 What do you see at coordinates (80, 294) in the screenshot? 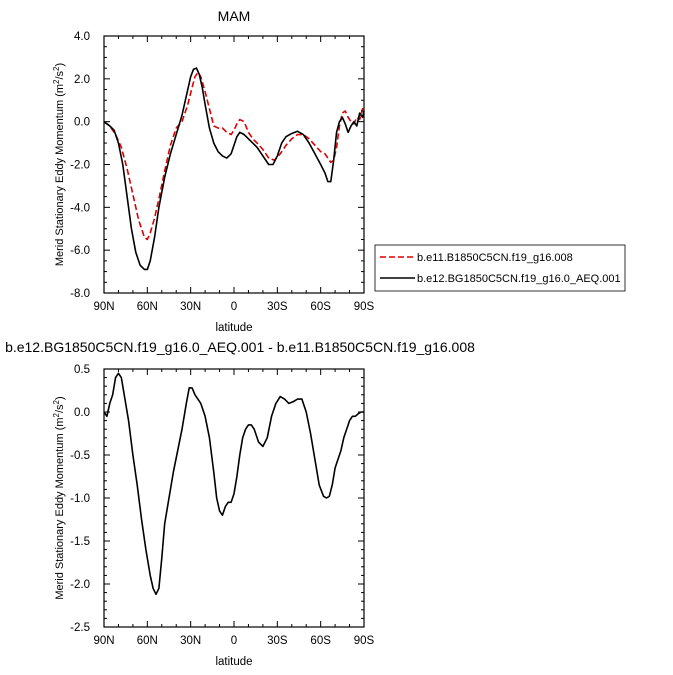
I see `y-tick-label: -8.0` at bounding box center [80, 294].